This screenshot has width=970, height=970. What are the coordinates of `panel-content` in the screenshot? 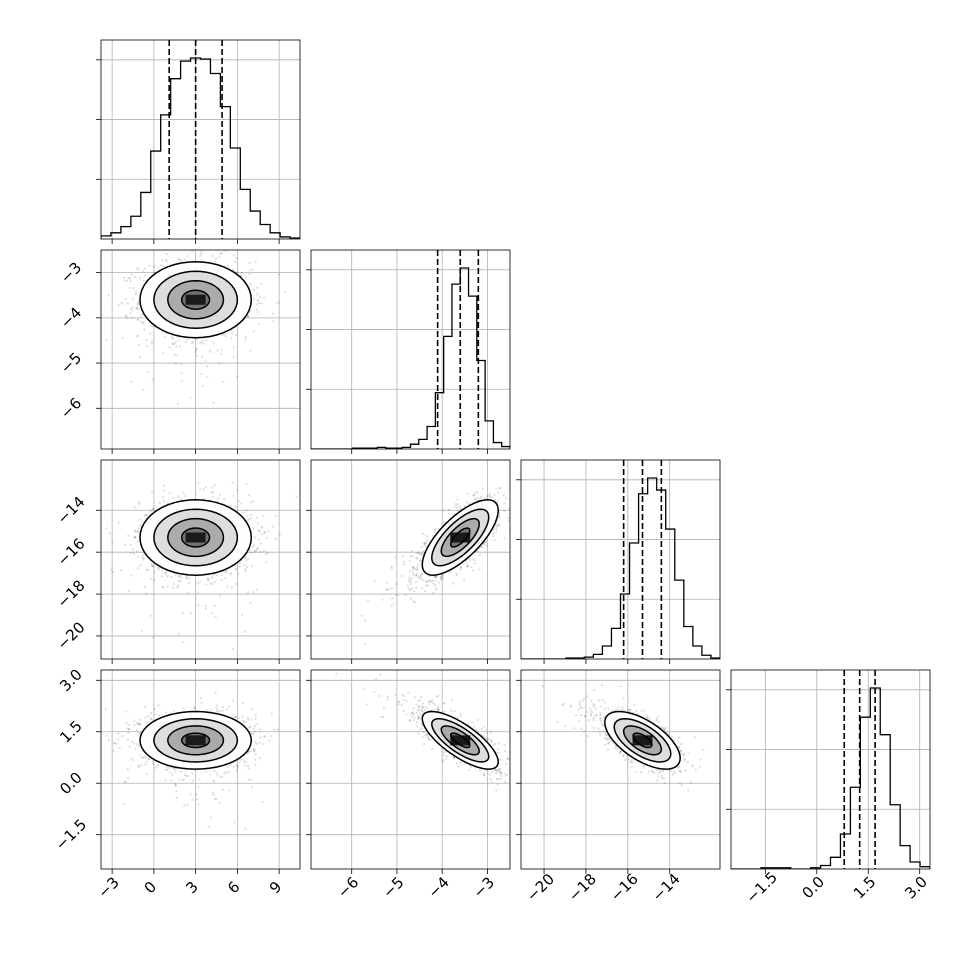 It's located at (620, 559).